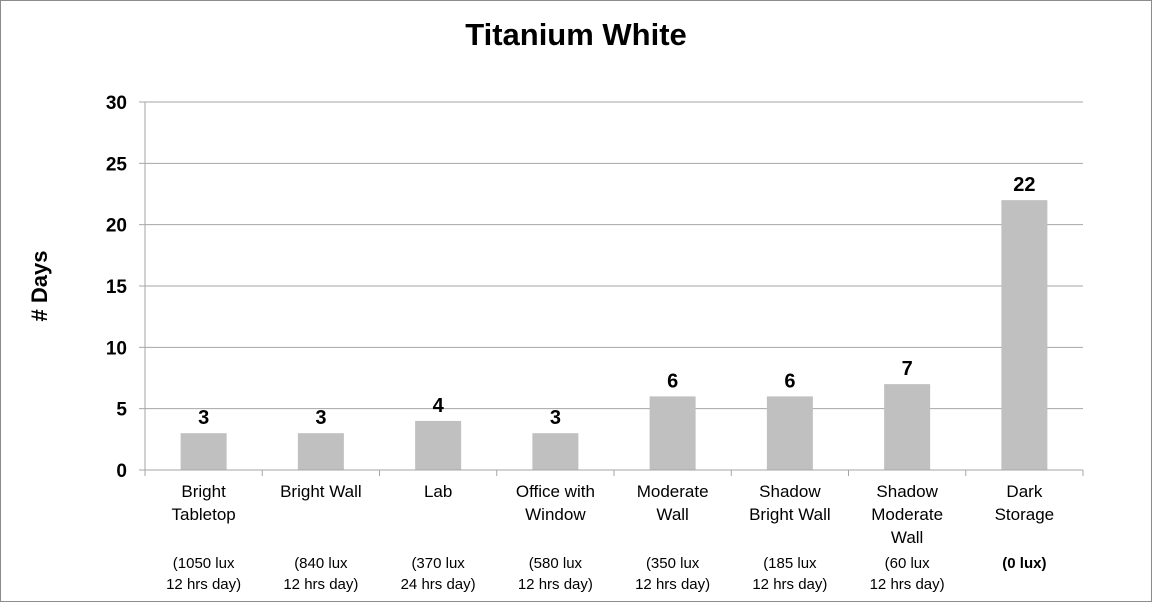 This screenshot has height=602, width=1152. Describe the element at coordinates (555, 491) in the screenshot. I see `x-tick-label: Office with` at that location.